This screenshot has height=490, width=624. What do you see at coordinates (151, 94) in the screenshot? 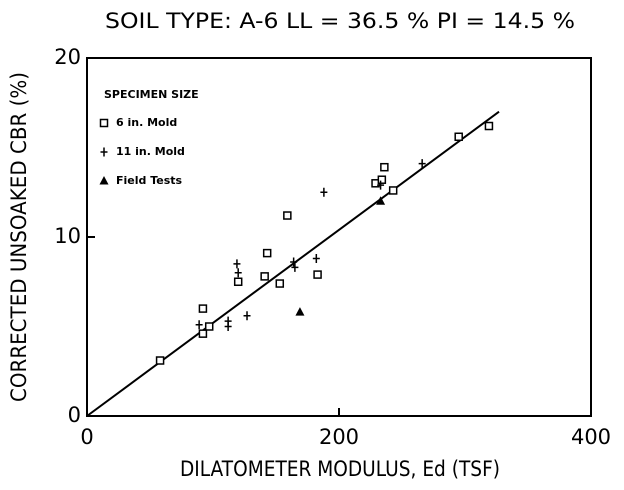
I see `legend-title: SPECIMEN SIZE` at bounding box center [151, 94].